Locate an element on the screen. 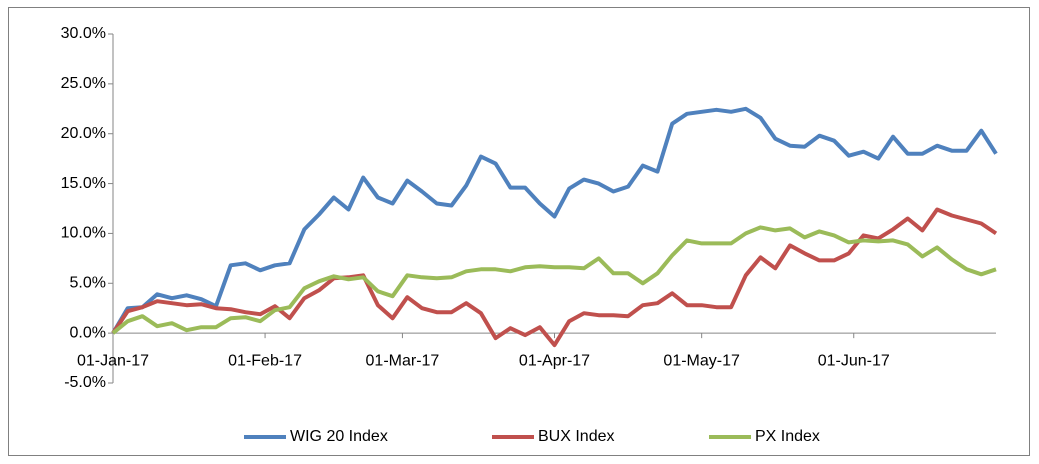  legend-label: PX Index is located at coordinates (787, 436).